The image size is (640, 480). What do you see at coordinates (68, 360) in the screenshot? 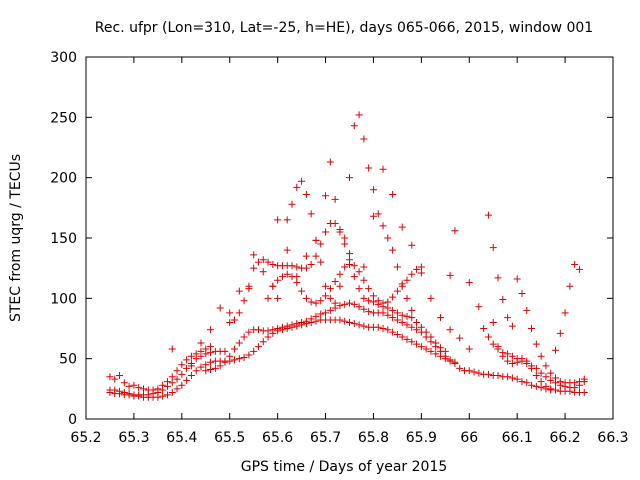
I see `y-tick-label: 50` at bounding box center [68, 360].